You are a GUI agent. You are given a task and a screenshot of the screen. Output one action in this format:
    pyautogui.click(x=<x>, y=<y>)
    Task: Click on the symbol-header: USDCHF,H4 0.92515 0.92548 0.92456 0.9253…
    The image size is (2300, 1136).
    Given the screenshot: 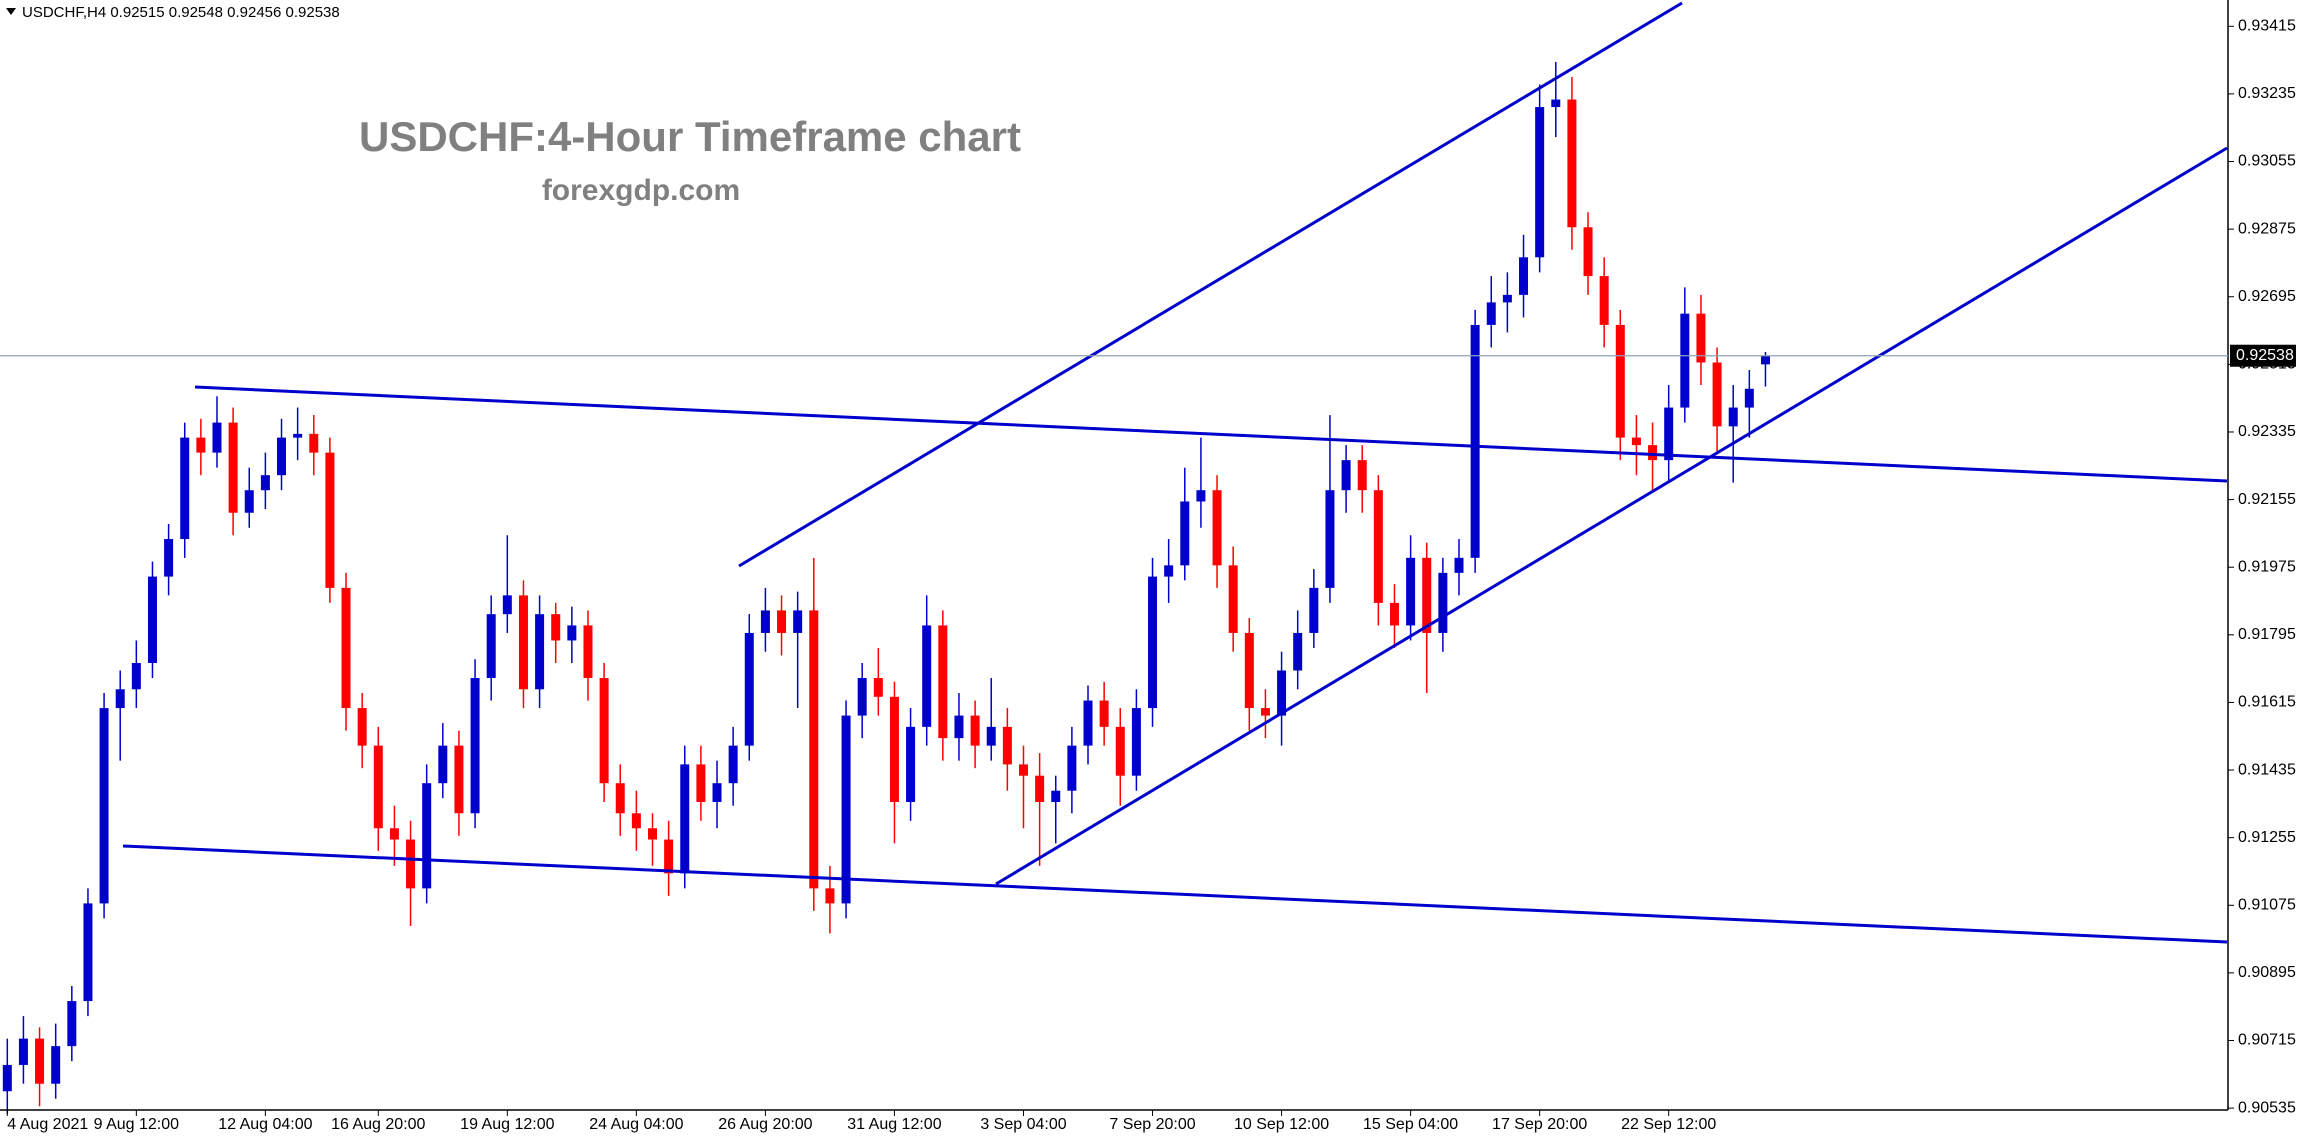 What is the action you would take?
    pyautogui.click(x=181, y=12)
    